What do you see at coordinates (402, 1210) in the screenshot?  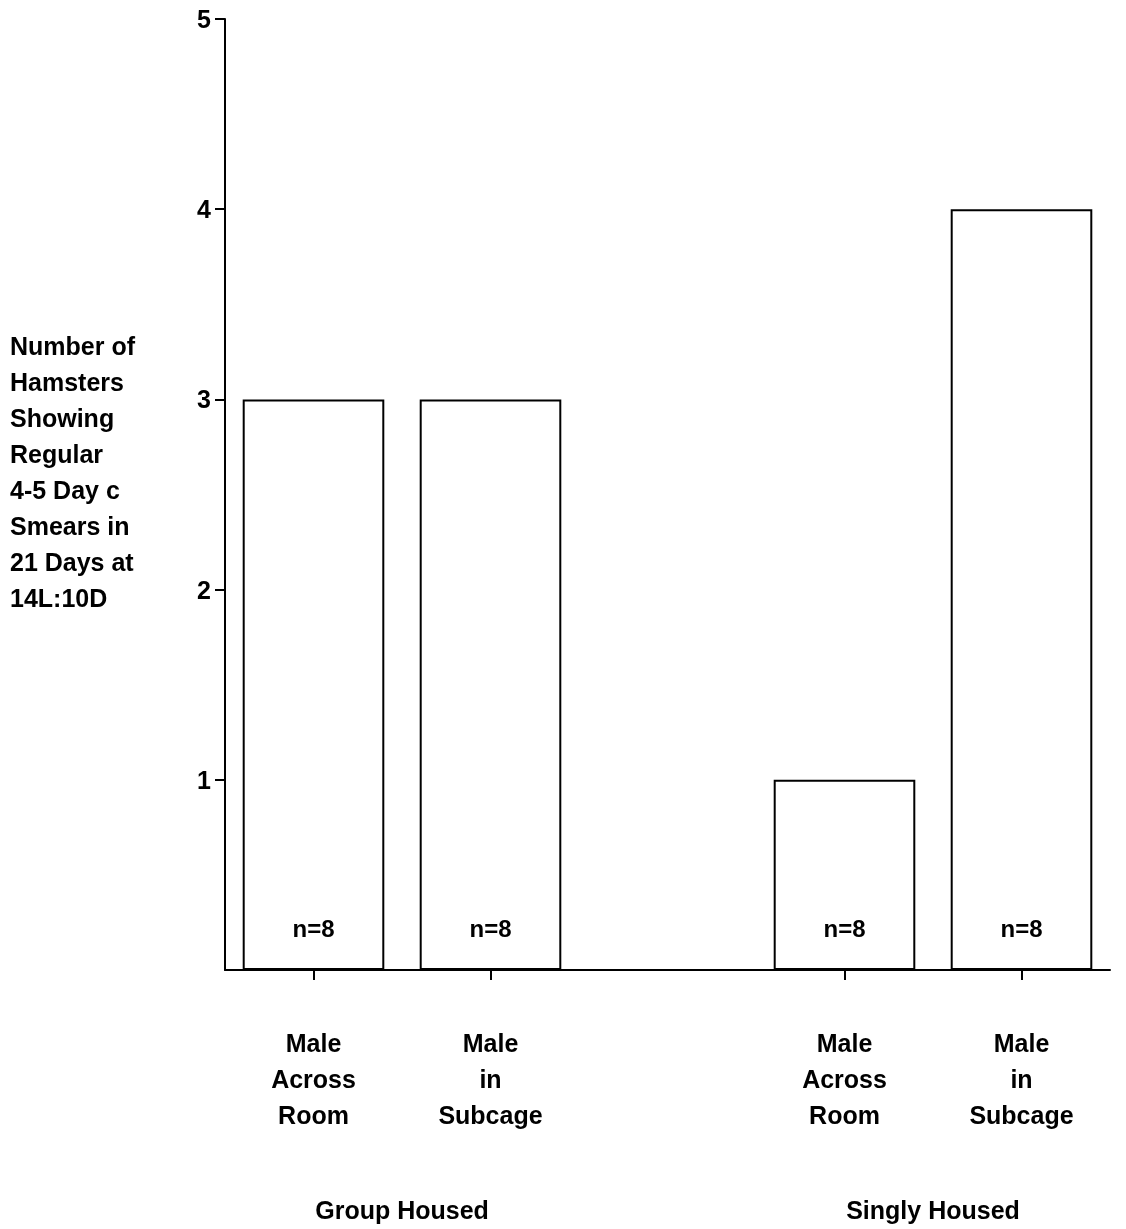 I see `text: Group Housed` at bounding box center [402, 1210].